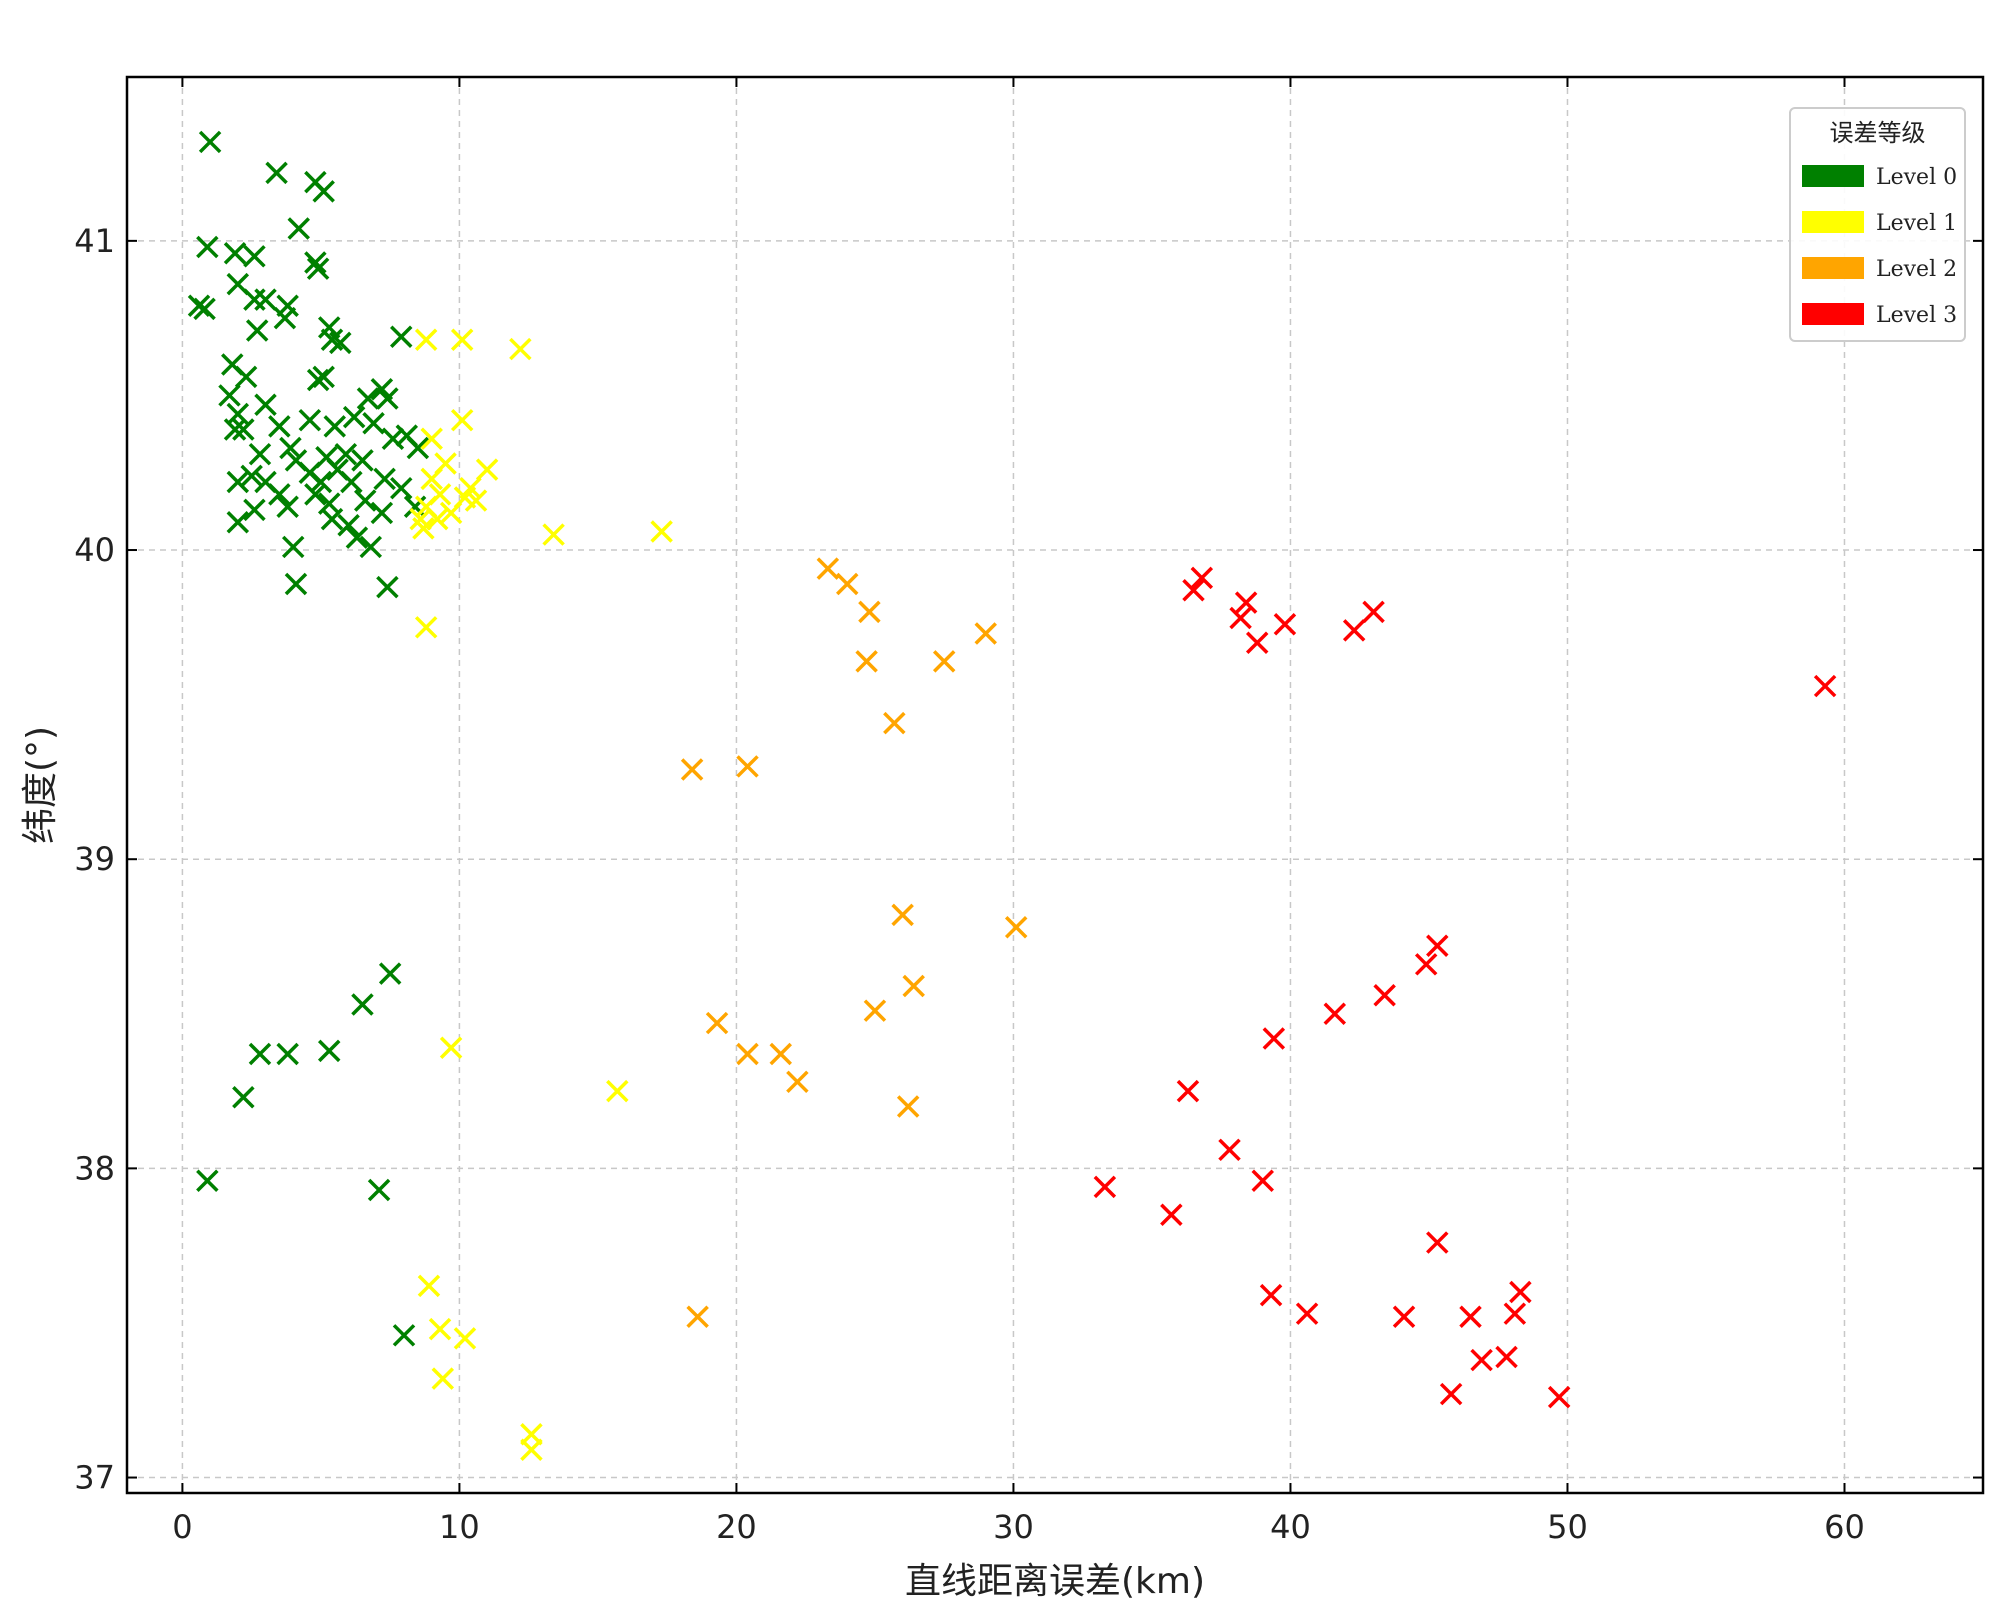  Describe the element at coordinates (94, 1168) in the screenshot. I see `y-tick-label: 38` at that location.